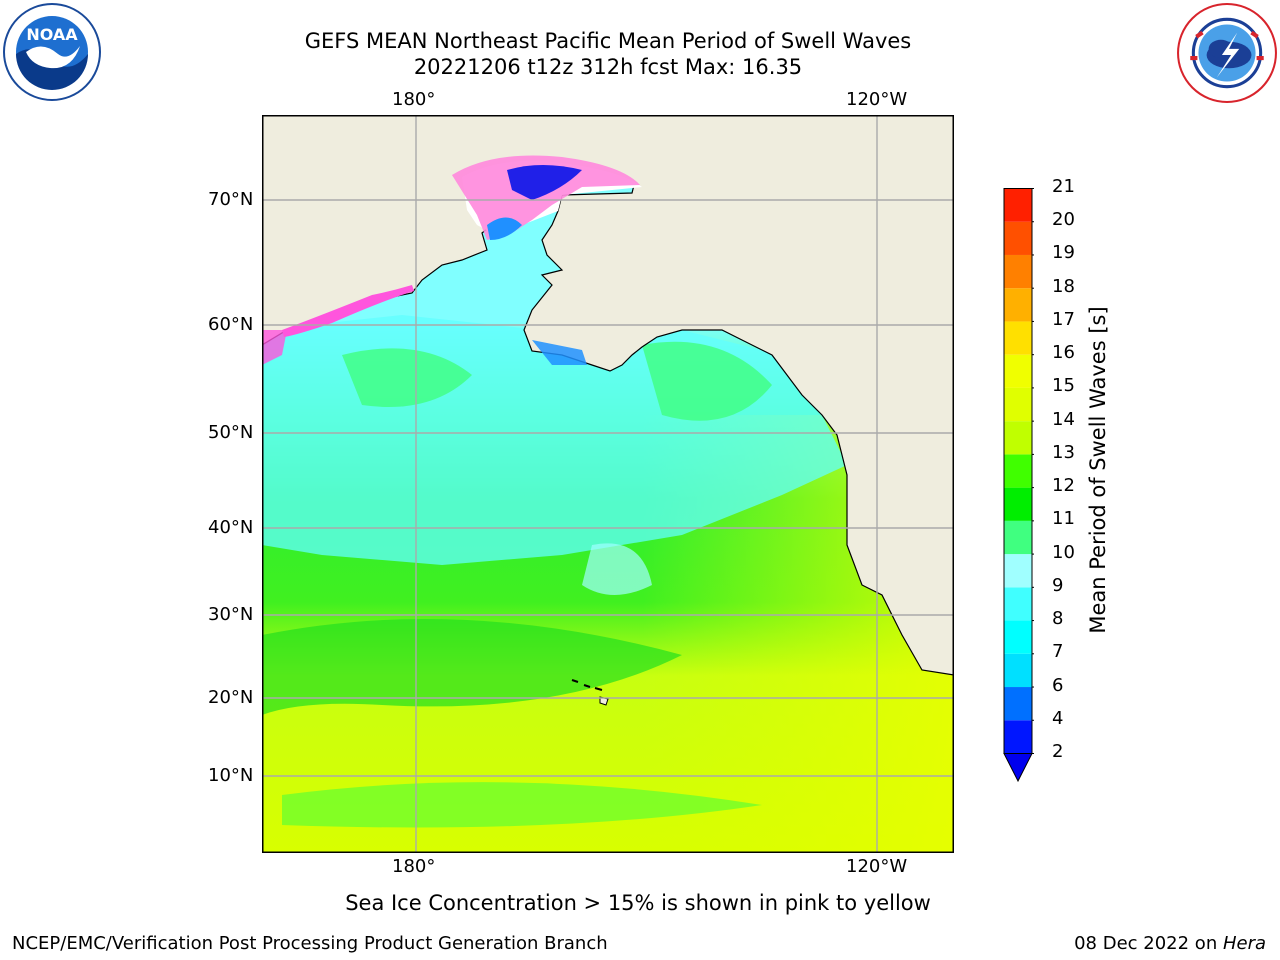  Describe the element at coordinates (231, 614) in the screenshot. I see `lat-label: 30°N` at that location.